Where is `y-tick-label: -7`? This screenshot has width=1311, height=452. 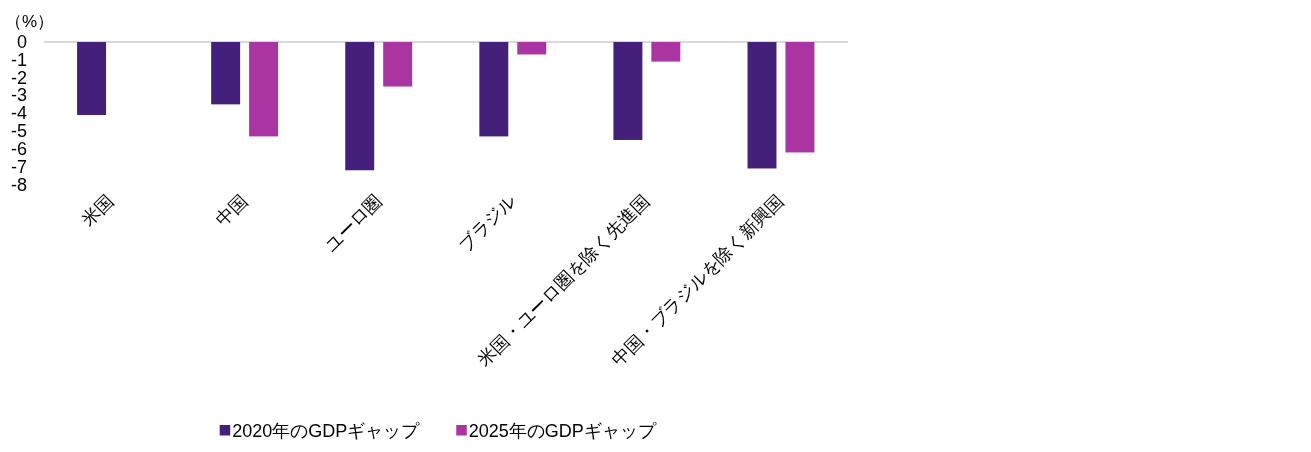 y-tick-label: -7 is located at coordinates (18, 166).